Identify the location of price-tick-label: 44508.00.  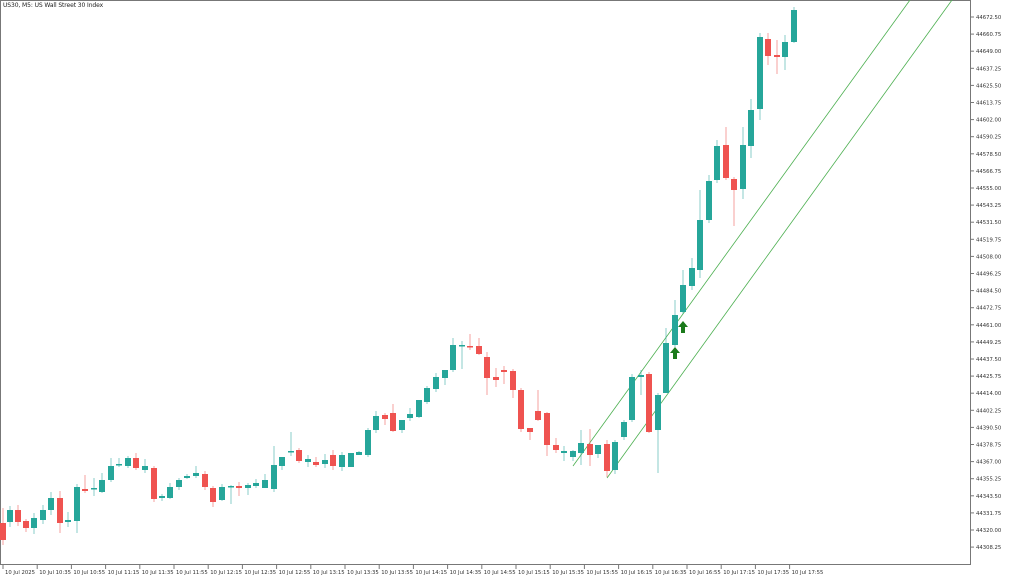
(989, 257).